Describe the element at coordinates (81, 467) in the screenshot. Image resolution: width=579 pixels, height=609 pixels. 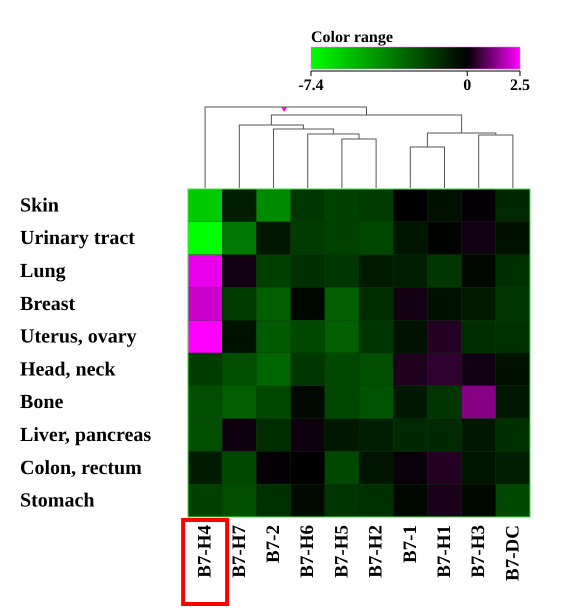
I see `y-tick-label: Colon, rectum` at that location.